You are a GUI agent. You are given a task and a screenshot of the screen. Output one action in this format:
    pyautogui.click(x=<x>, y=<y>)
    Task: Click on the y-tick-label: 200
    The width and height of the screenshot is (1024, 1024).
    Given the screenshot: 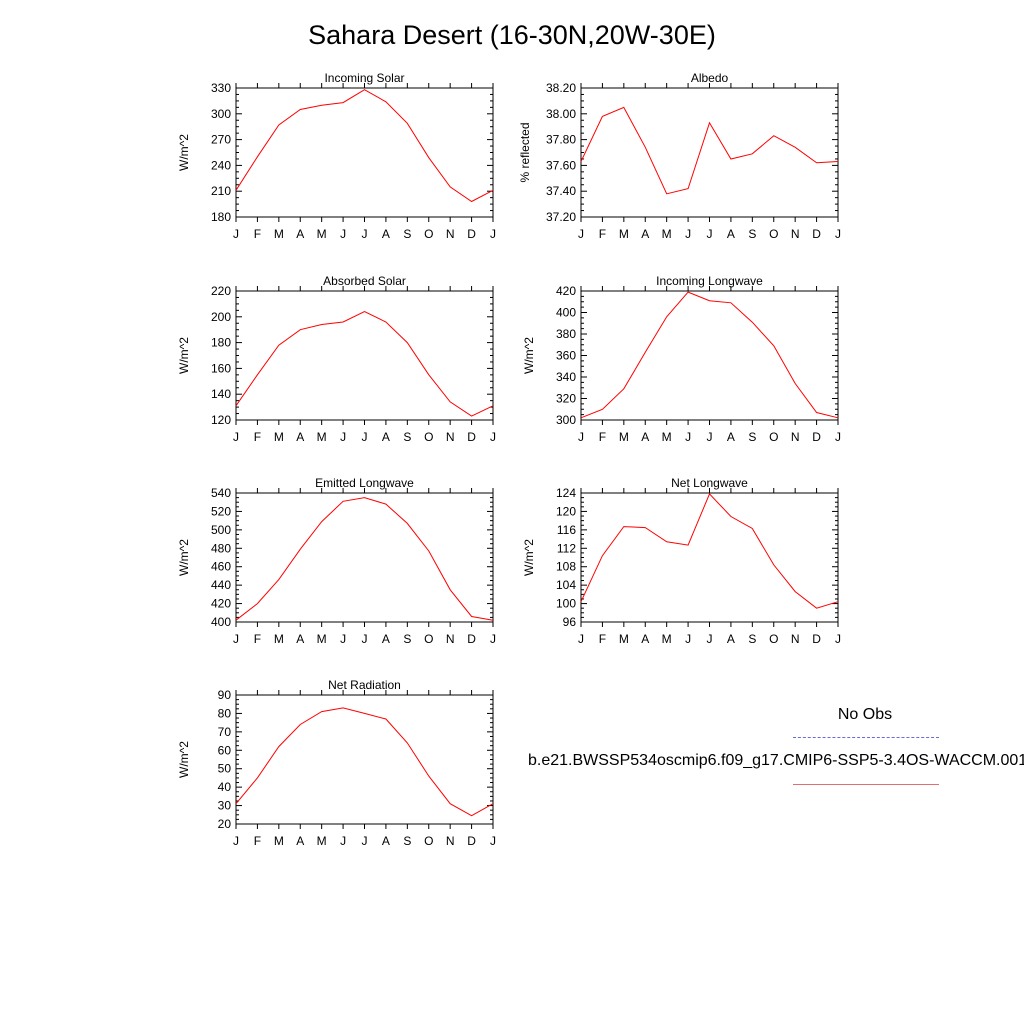 What is the action you would take?
    pyautogui.click(x=221, y=317)
    